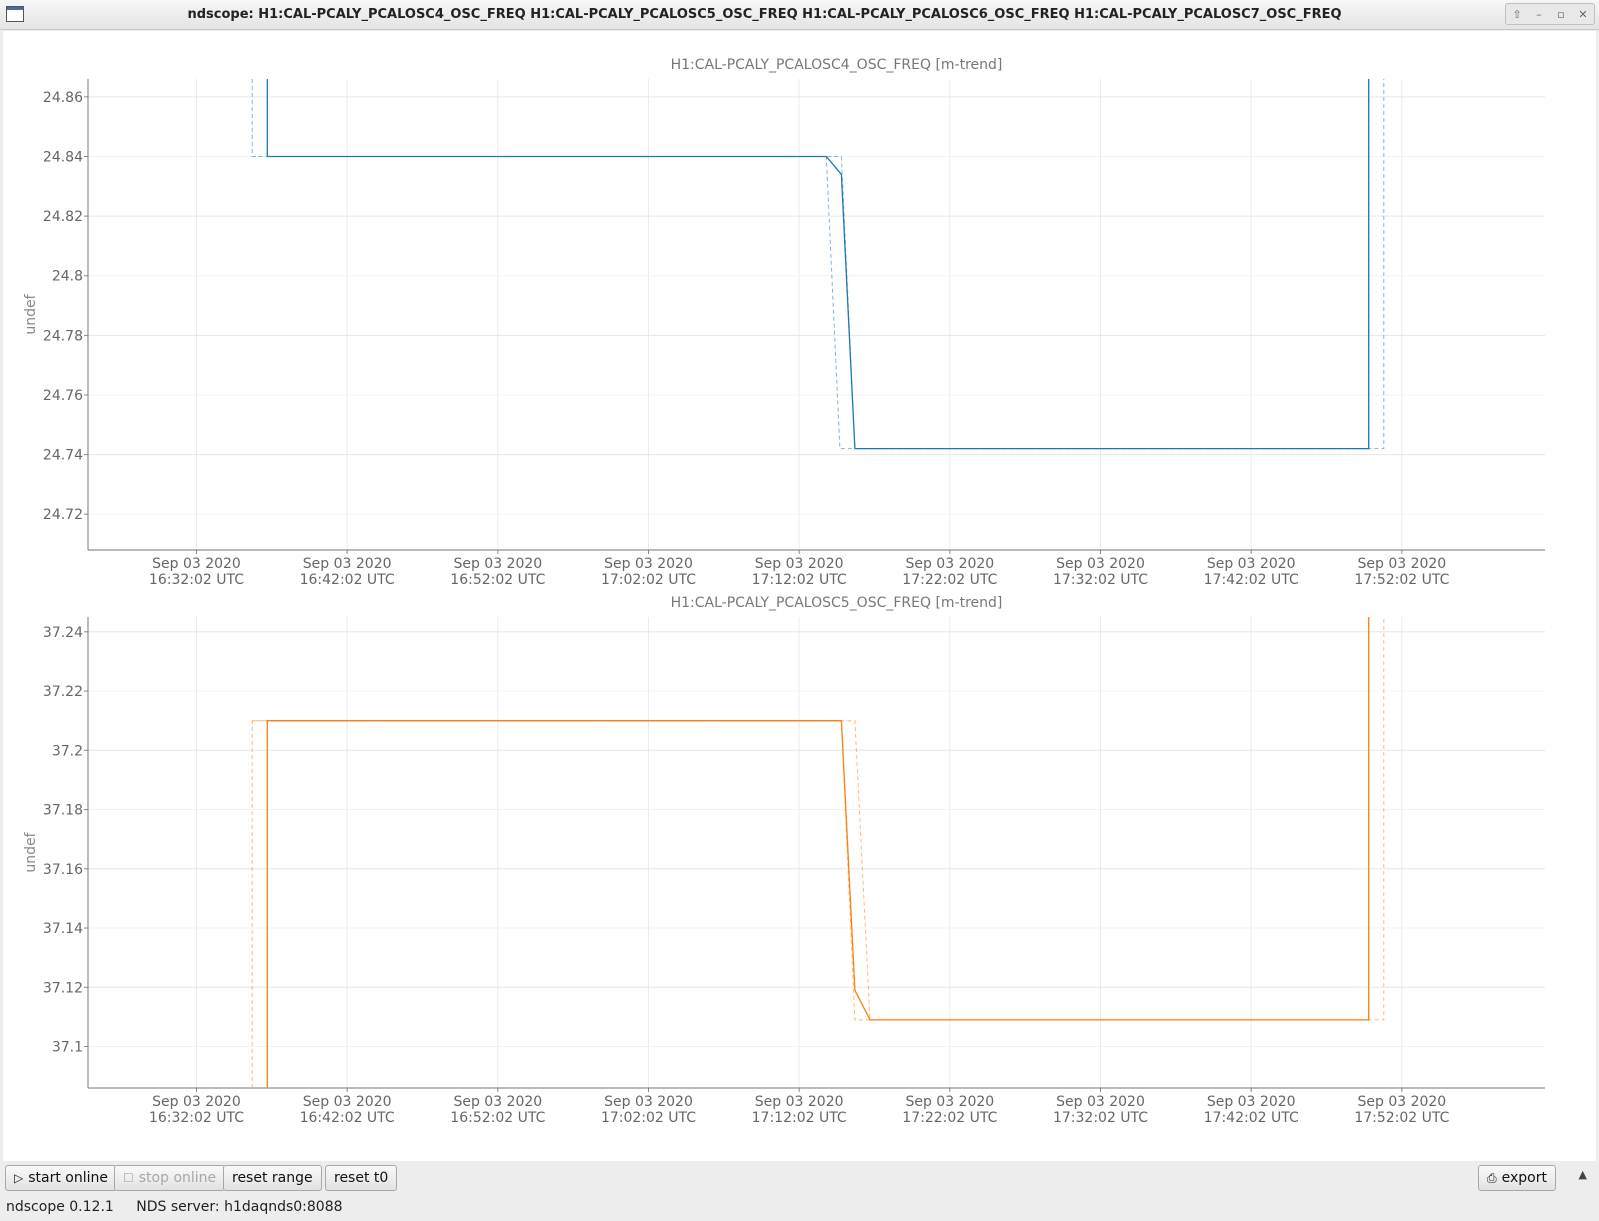 The image size is (1599, 1221). I want to click on y-tick-label: 24.76, so click(63, 396).